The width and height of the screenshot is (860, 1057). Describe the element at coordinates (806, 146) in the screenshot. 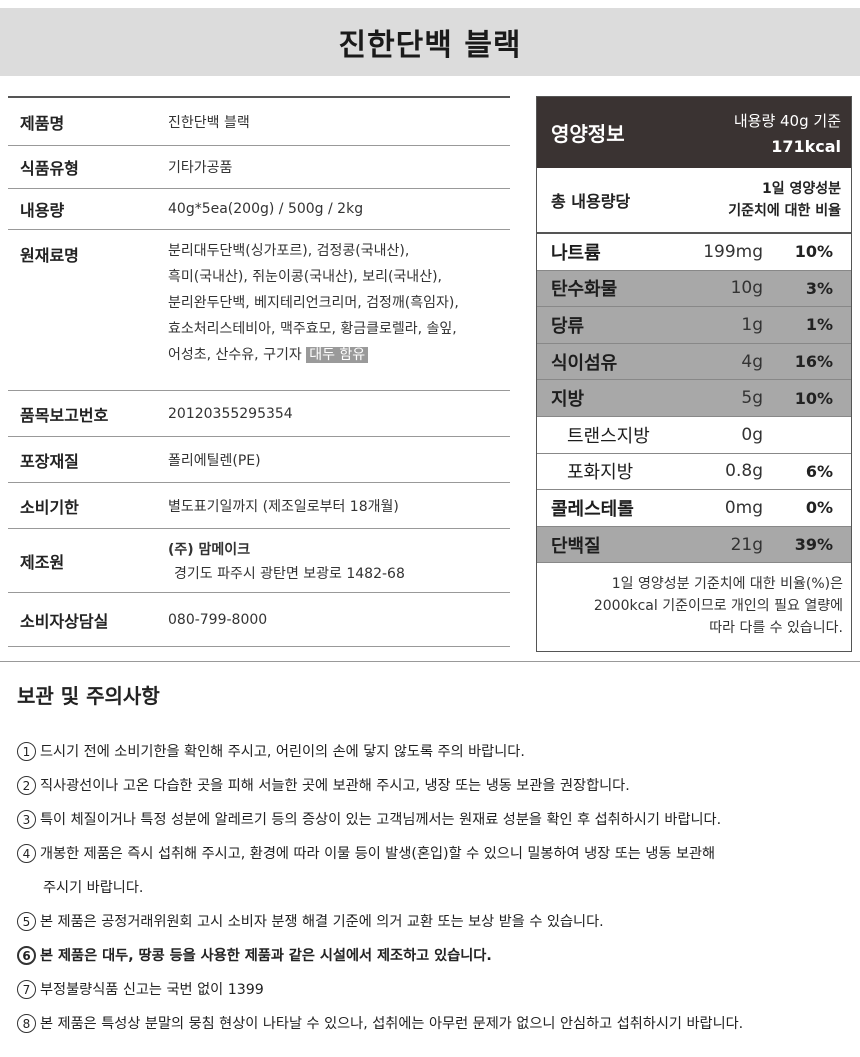

I see `calories: 171kcal` at that location.